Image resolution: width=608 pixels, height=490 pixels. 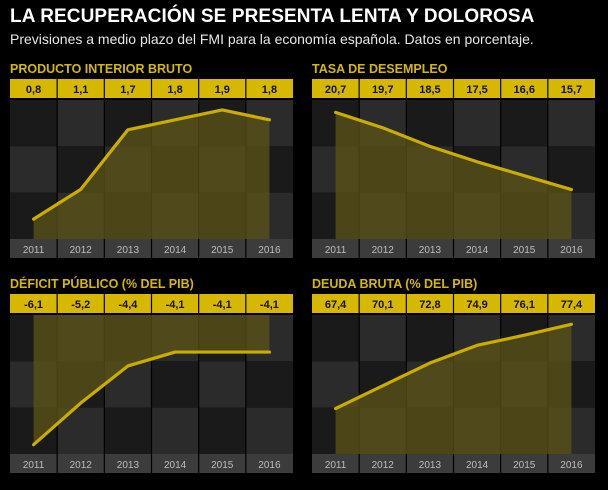 I want to click on chart-title-deuda: DEUDA BRUTA (% DEL PIB), so click(x=395, y=284).